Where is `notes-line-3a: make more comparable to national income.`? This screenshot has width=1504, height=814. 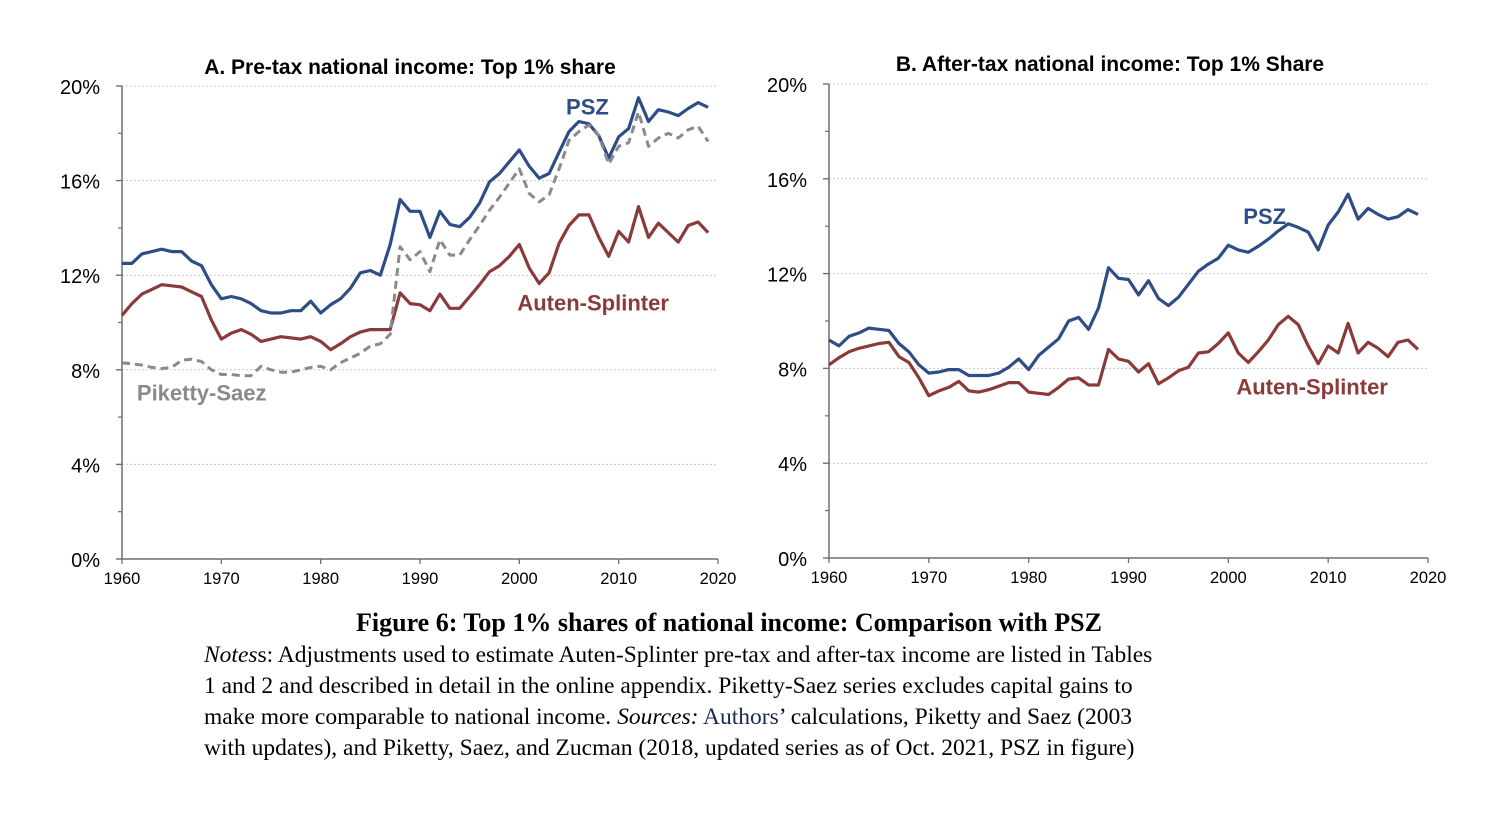 notes-line-3a: make more comparable to national income. is located at coordinates (411, 717).